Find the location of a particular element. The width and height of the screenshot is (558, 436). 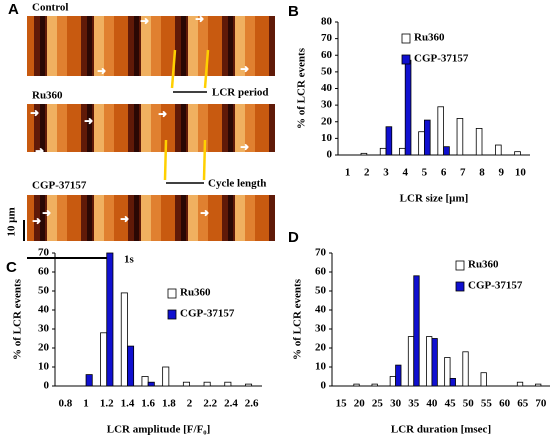

panel-label: C is located at coordinates (11, 267).